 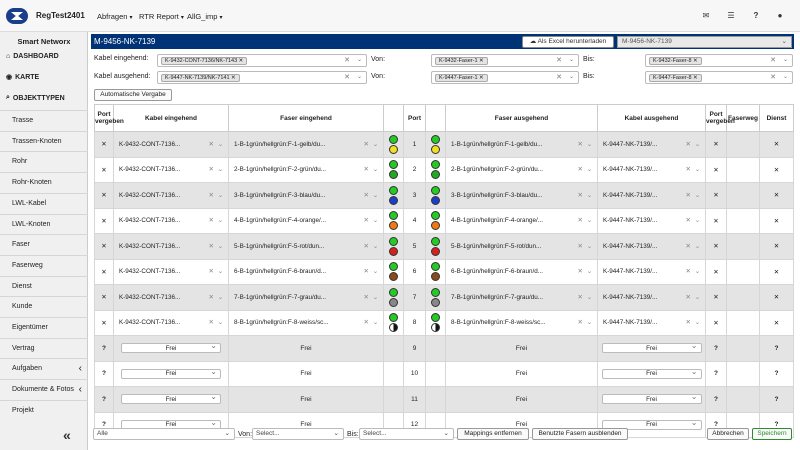 I want to click on bis-in-select: K-9432-Faser-8 ✕ ✕ ⌄, so click(x=719, y=60).